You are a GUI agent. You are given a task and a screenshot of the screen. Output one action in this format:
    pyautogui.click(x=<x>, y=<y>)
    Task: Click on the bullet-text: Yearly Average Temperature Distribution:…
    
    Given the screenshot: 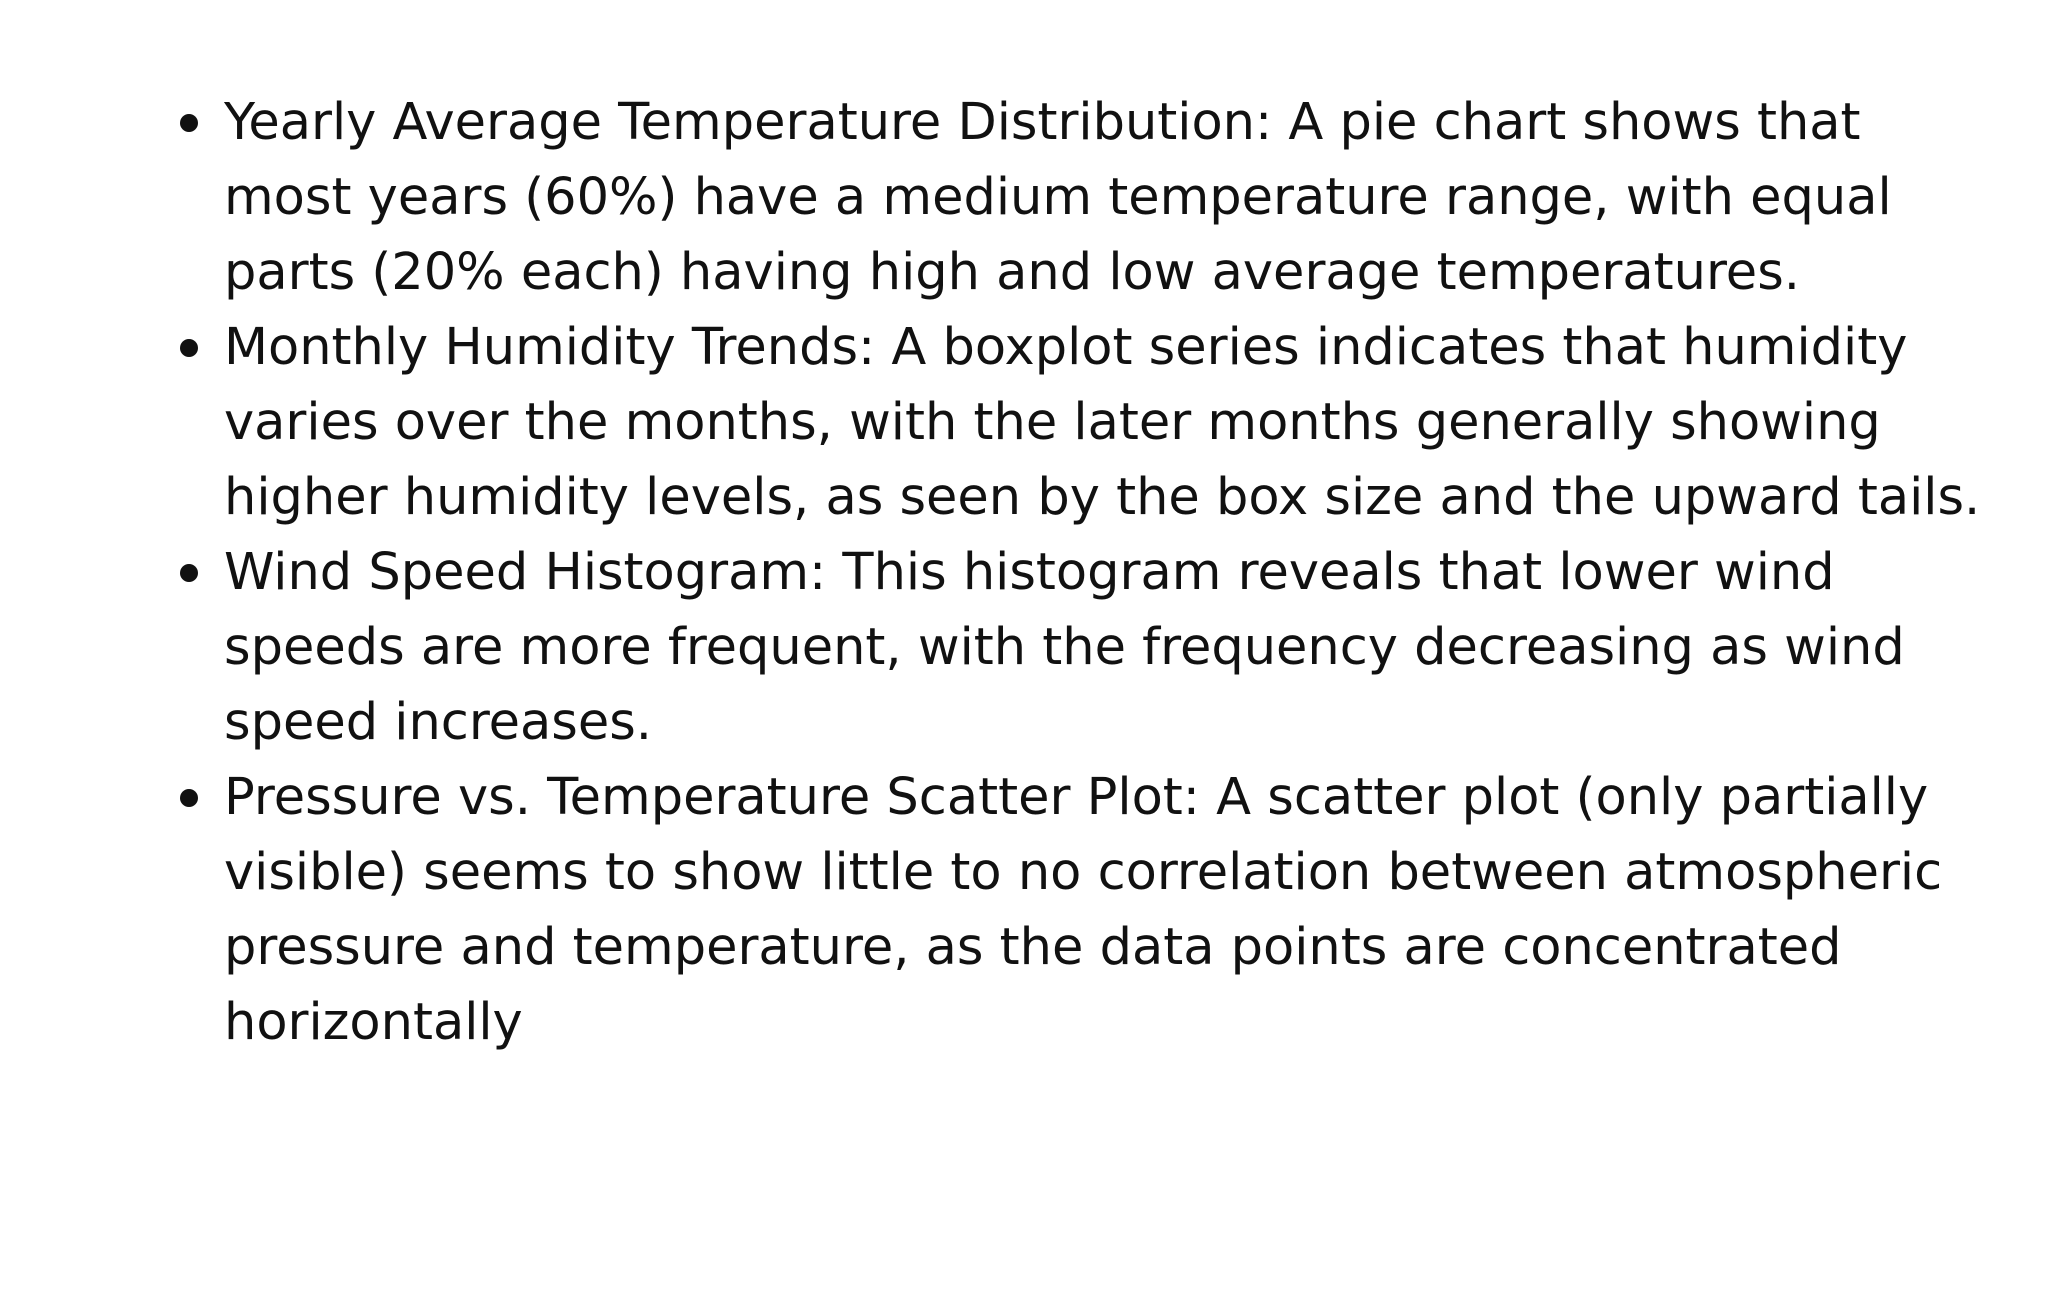 What is the action you would take?
    pyautogui.click(x=1058, y=197)
    